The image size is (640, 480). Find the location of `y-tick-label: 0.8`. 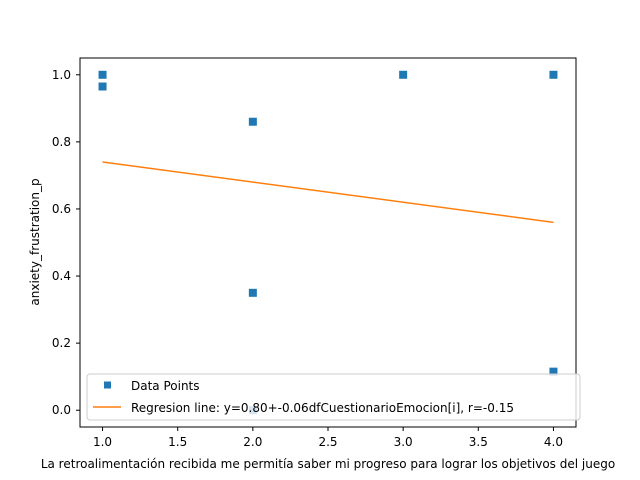

y-tick-label: 0.8 is located at coordinates (61, 142).